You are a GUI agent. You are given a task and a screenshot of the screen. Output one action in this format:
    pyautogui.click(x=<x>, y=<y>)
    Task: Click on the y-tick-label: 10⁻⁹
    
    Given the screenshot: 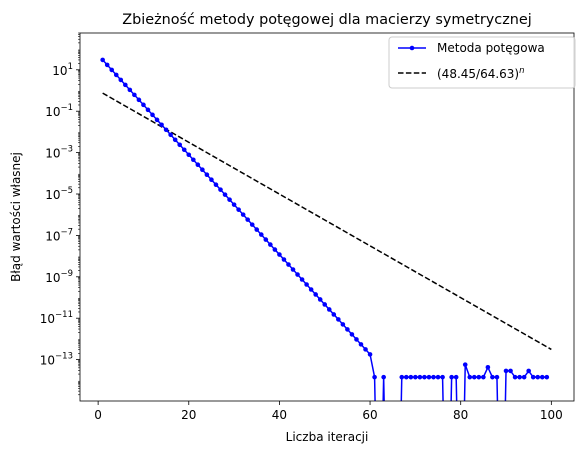 What is the action you would take?
    pyautogui.click(x=59, y=277)
    